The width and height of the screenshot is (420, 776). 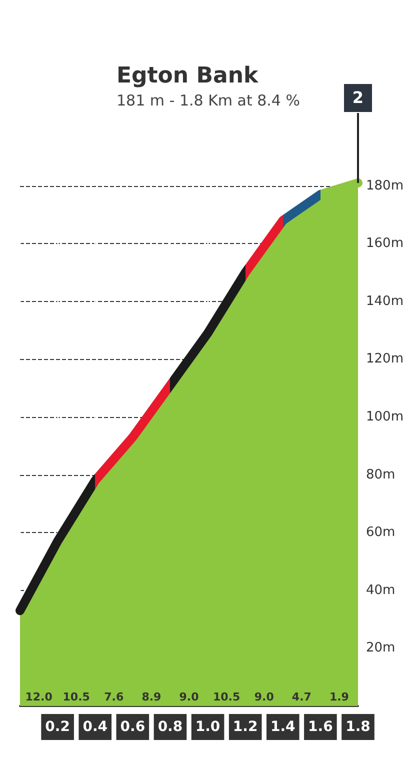 I want to click on x-tick-label: 1.4, so click(x=283, y=727).